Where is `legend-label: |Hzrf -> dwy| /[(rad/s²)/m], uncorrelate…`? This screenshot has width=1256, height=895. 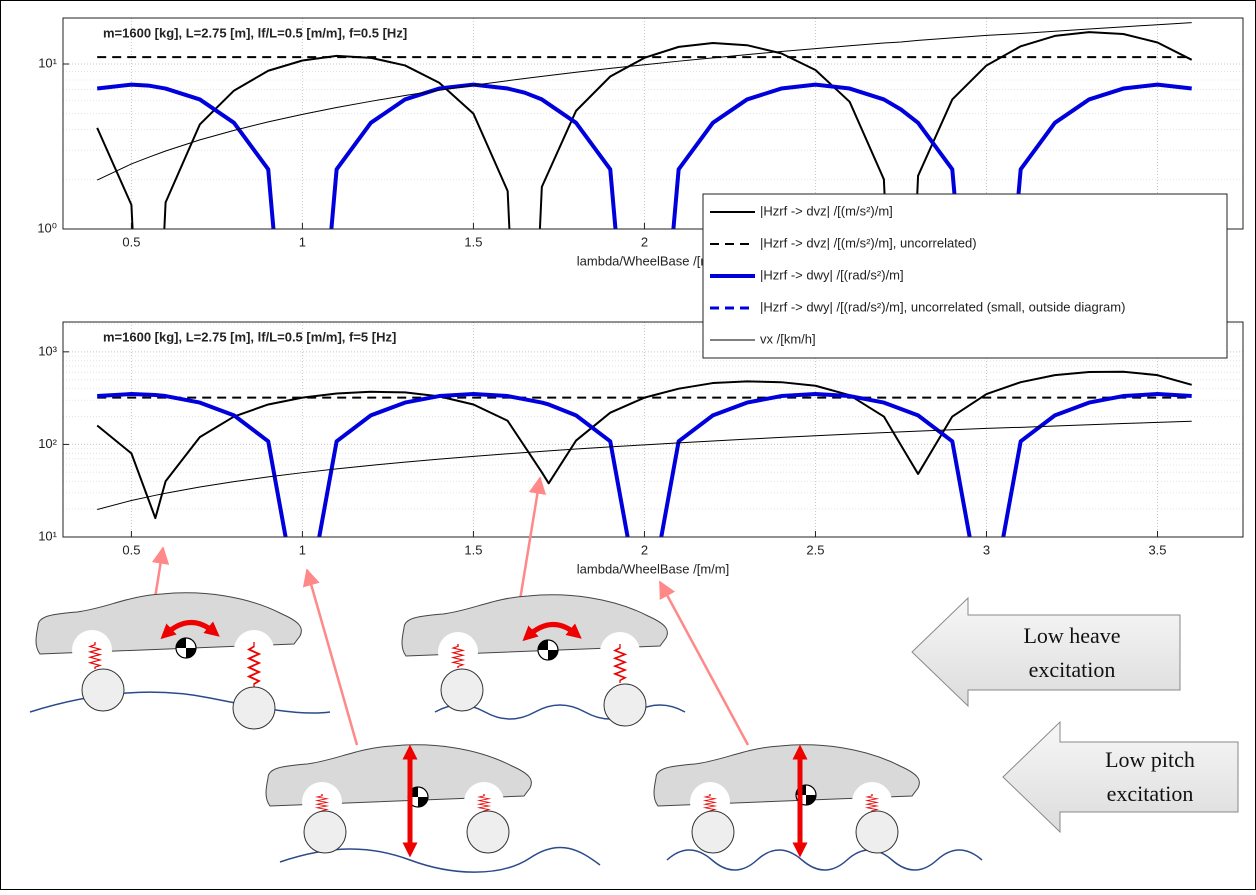 legend-label: |Hzrf -> dwy| /[(rad/s²)/m], uncorrelate… is located at coordinates (942, 306).